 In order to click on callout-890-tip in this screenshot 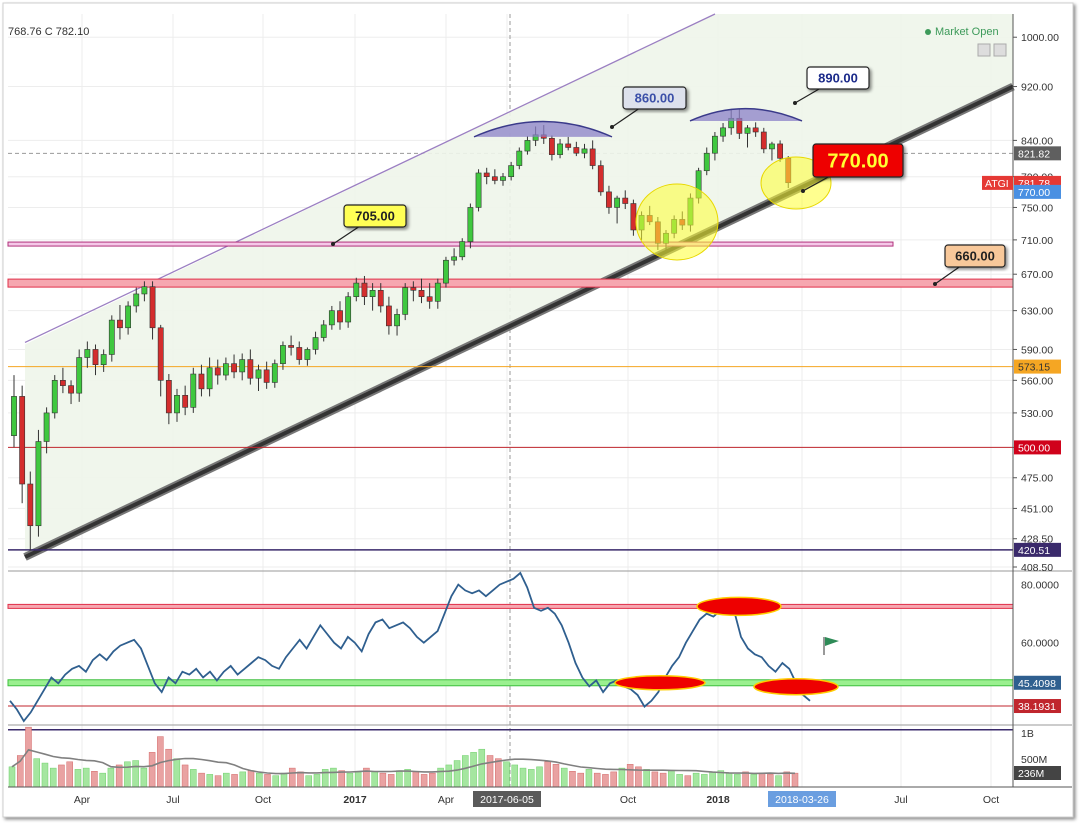, I will do `click(795, 103)`.